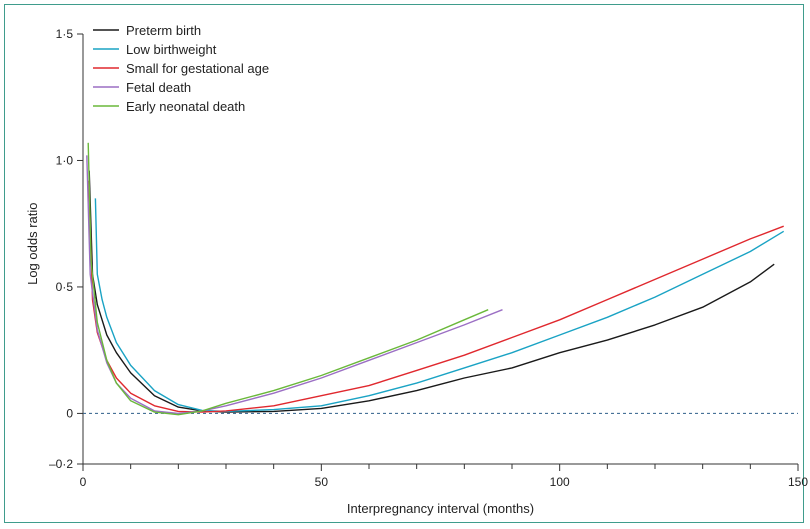 Image resolution: width=810 pixels, height=529 pixels. Describe the element at coordinates (560, 482) in the screenshot. I see `x-tick-label: 100` at that location.